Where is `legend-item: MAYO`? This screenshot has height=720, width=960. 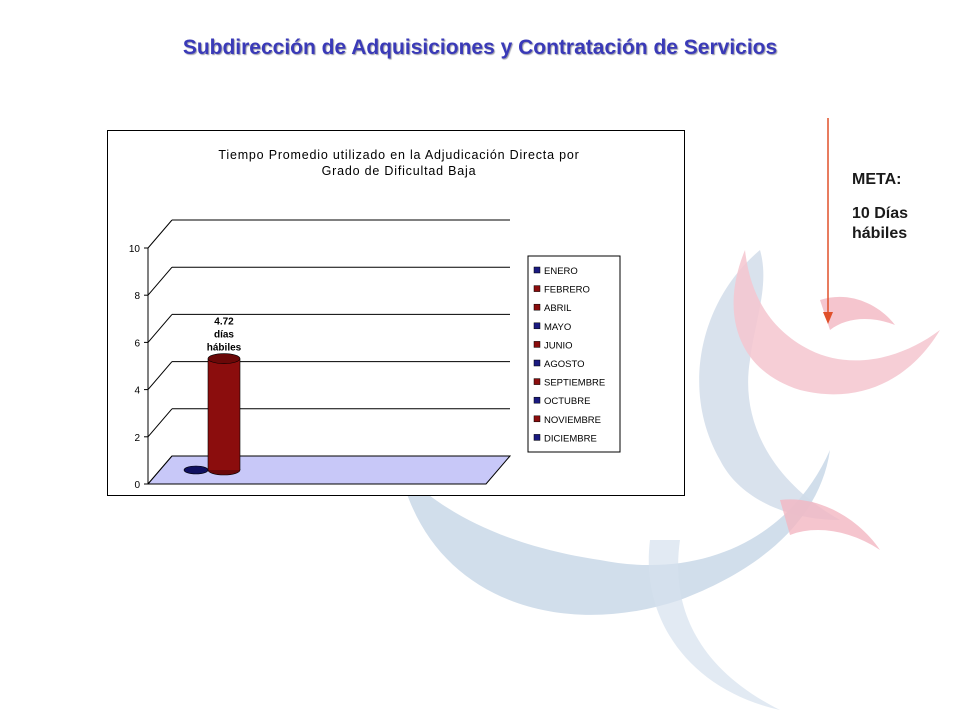 legend-item: MAYO is located at coordinates (557, 327).